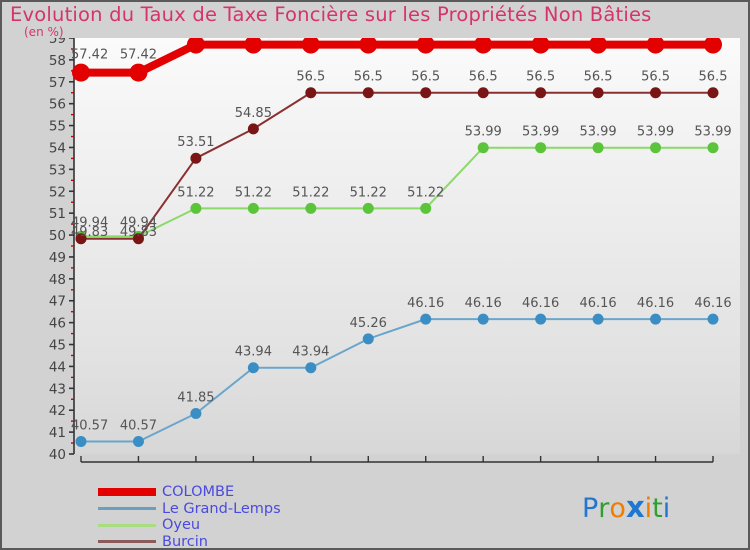 The height and width of the screenshot is (550, 750). I want to click on chart-subtitle: (en %), so click(44, 32).